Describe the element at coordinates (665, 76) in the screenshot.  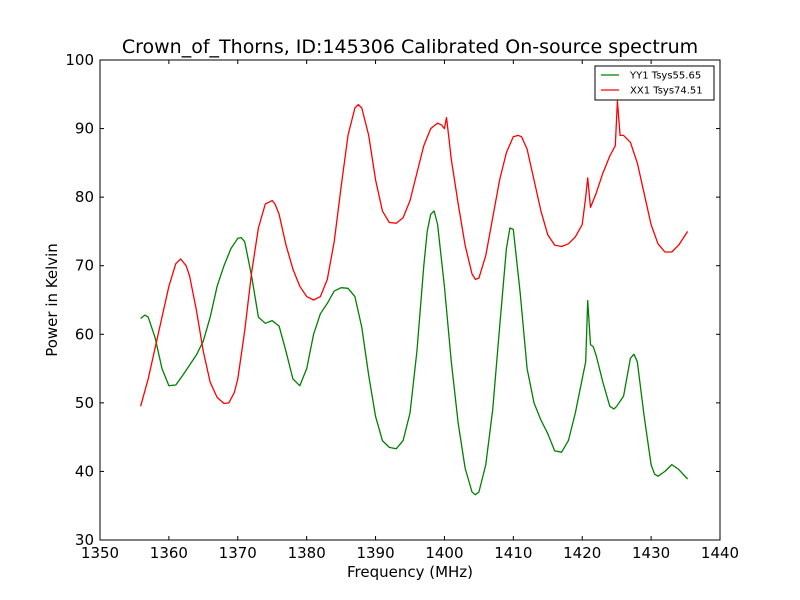
I see `legend-label-1: YY1 Tsys55.65` at that location.